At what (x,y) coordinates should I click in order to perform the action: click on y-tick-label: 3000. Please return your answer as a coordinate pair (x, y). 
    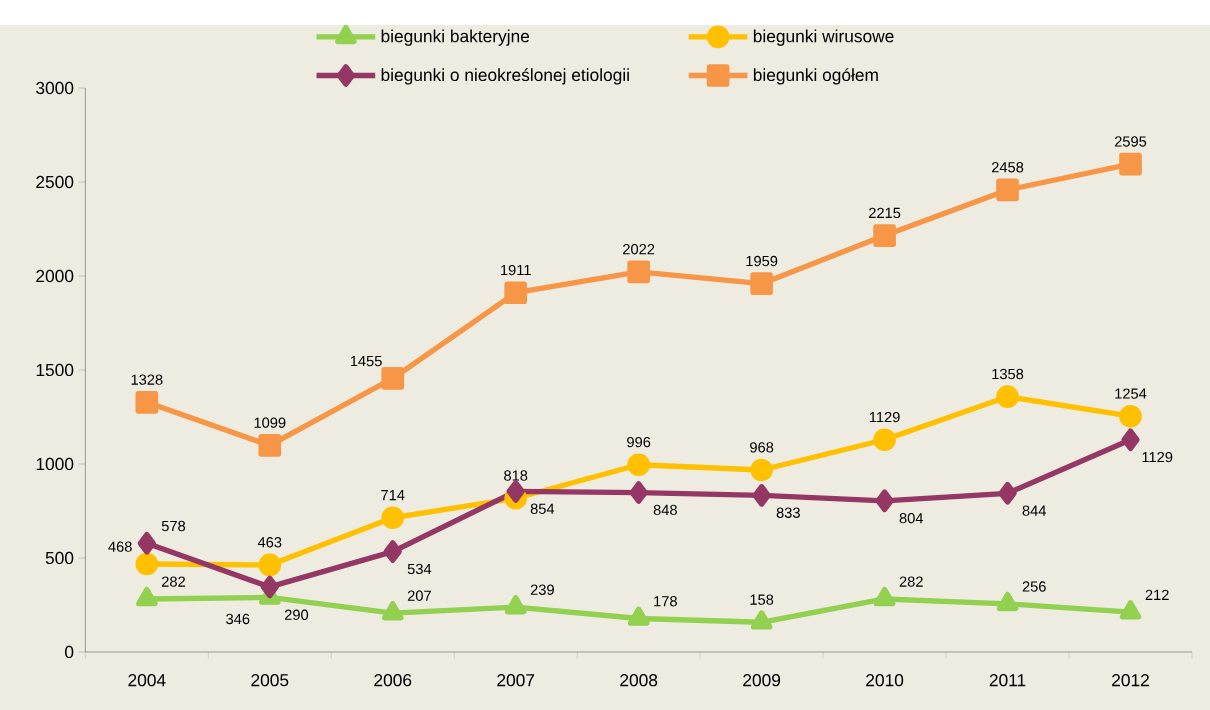
    Looking at the image, I should click on (55, 88).